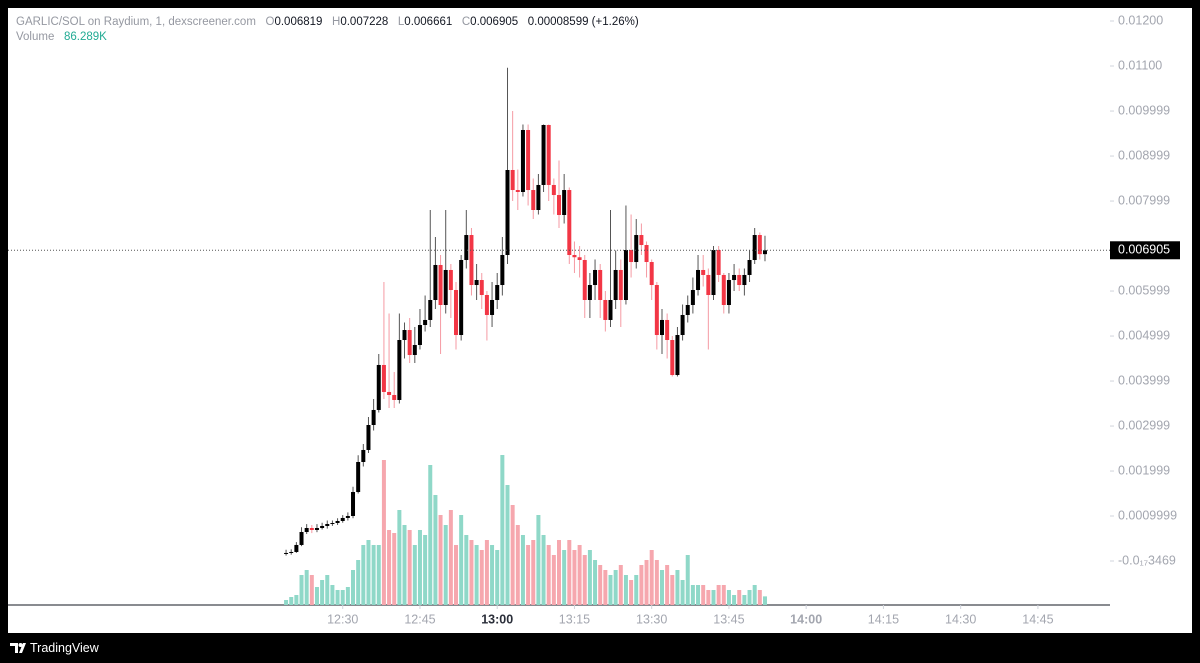 The image size is (1200, 663). I want to click on volume-label: Volume, so click(35, 37).